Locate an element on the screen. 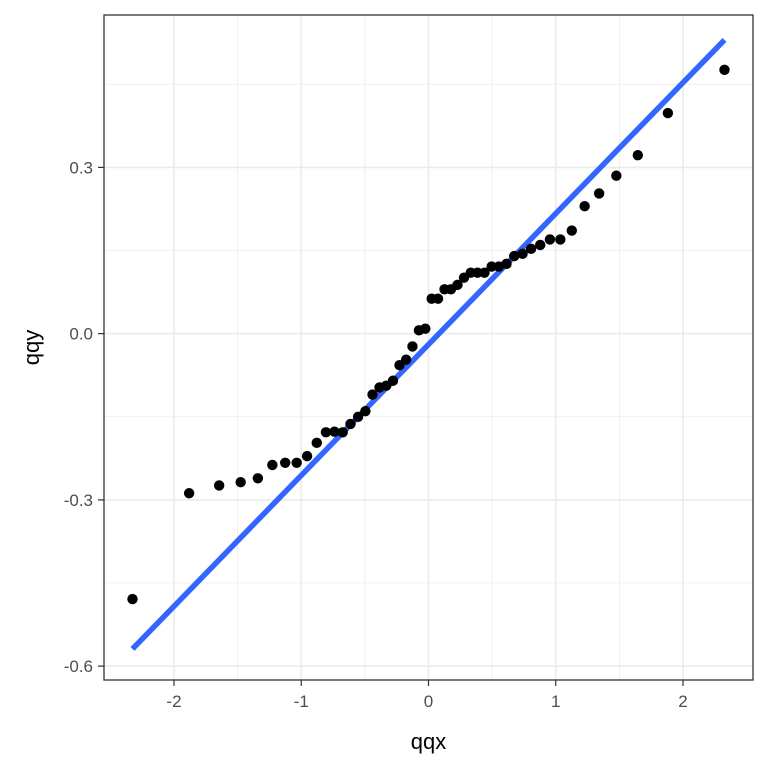 The width and height of the screenshot is (768, 773). y-tick-label: -0.6 is located at coordinates (78, 666).